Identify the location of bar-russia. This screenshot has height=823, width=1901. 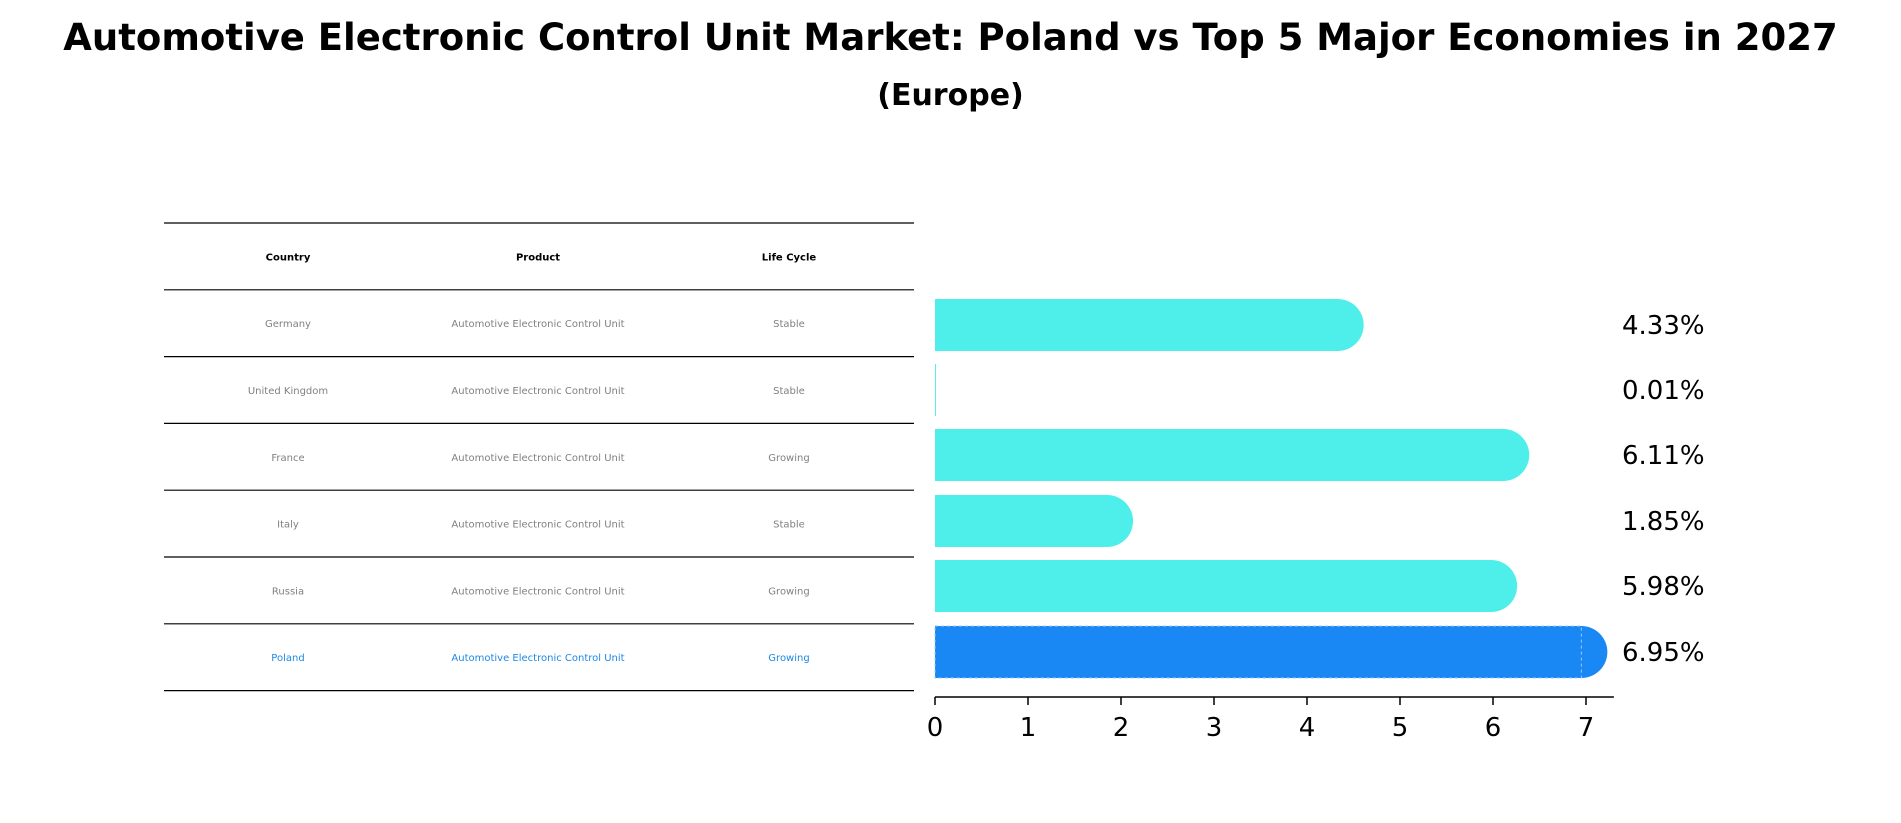
(1226, 586).